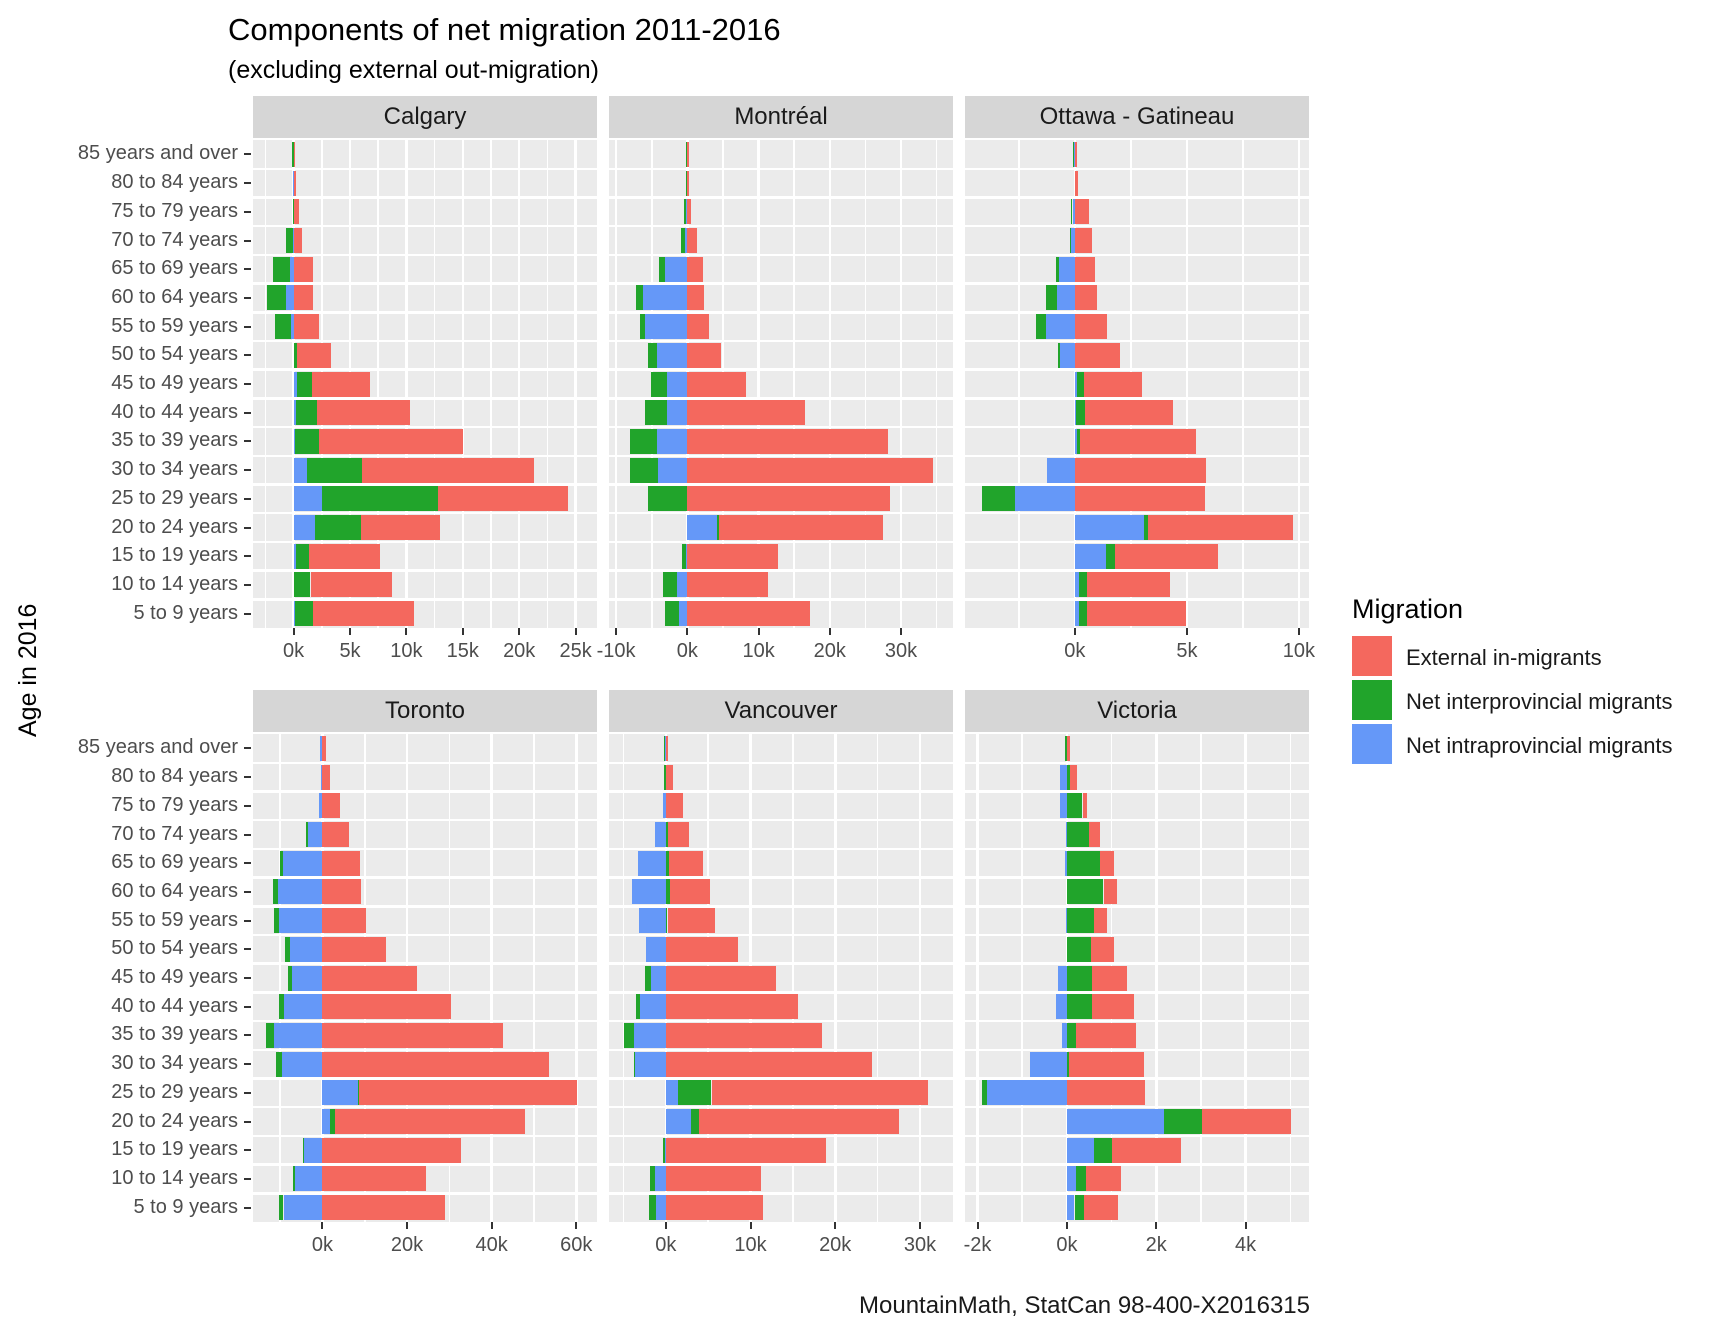 This screenshot has height=1344, width=1728. What do you see at coordinates (576, 1245) in the screenshot?
I see `x-tick-label: 60k` at bounding box center [576, 1245].